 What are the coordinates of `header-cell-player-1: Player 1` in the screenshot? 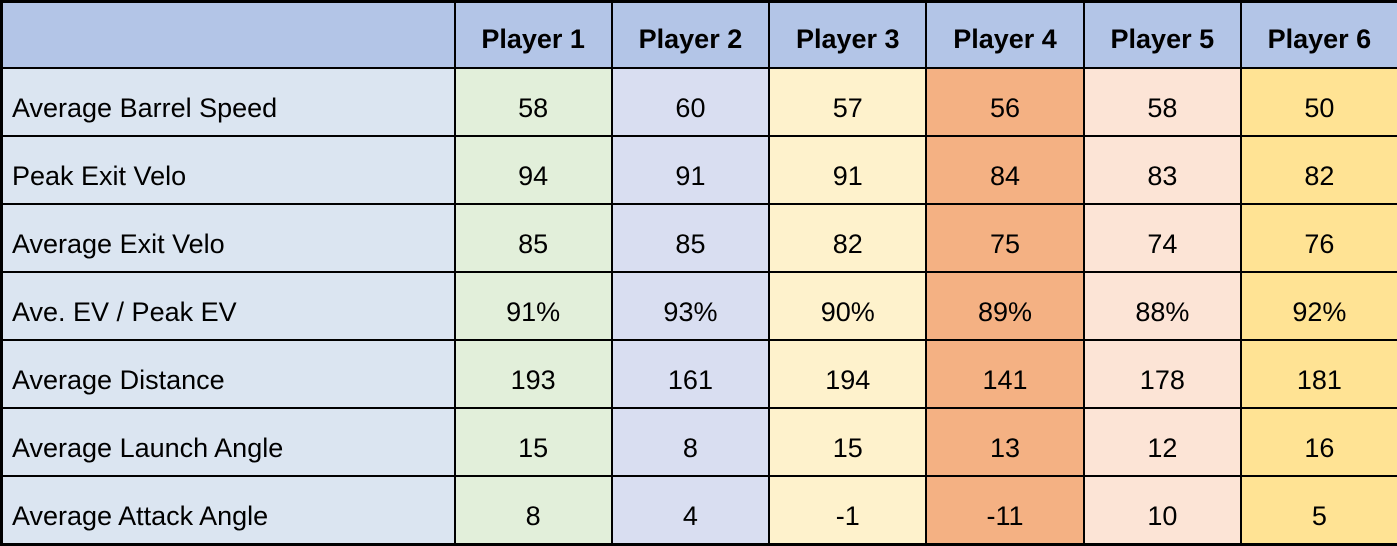 It's located at (533, 34).